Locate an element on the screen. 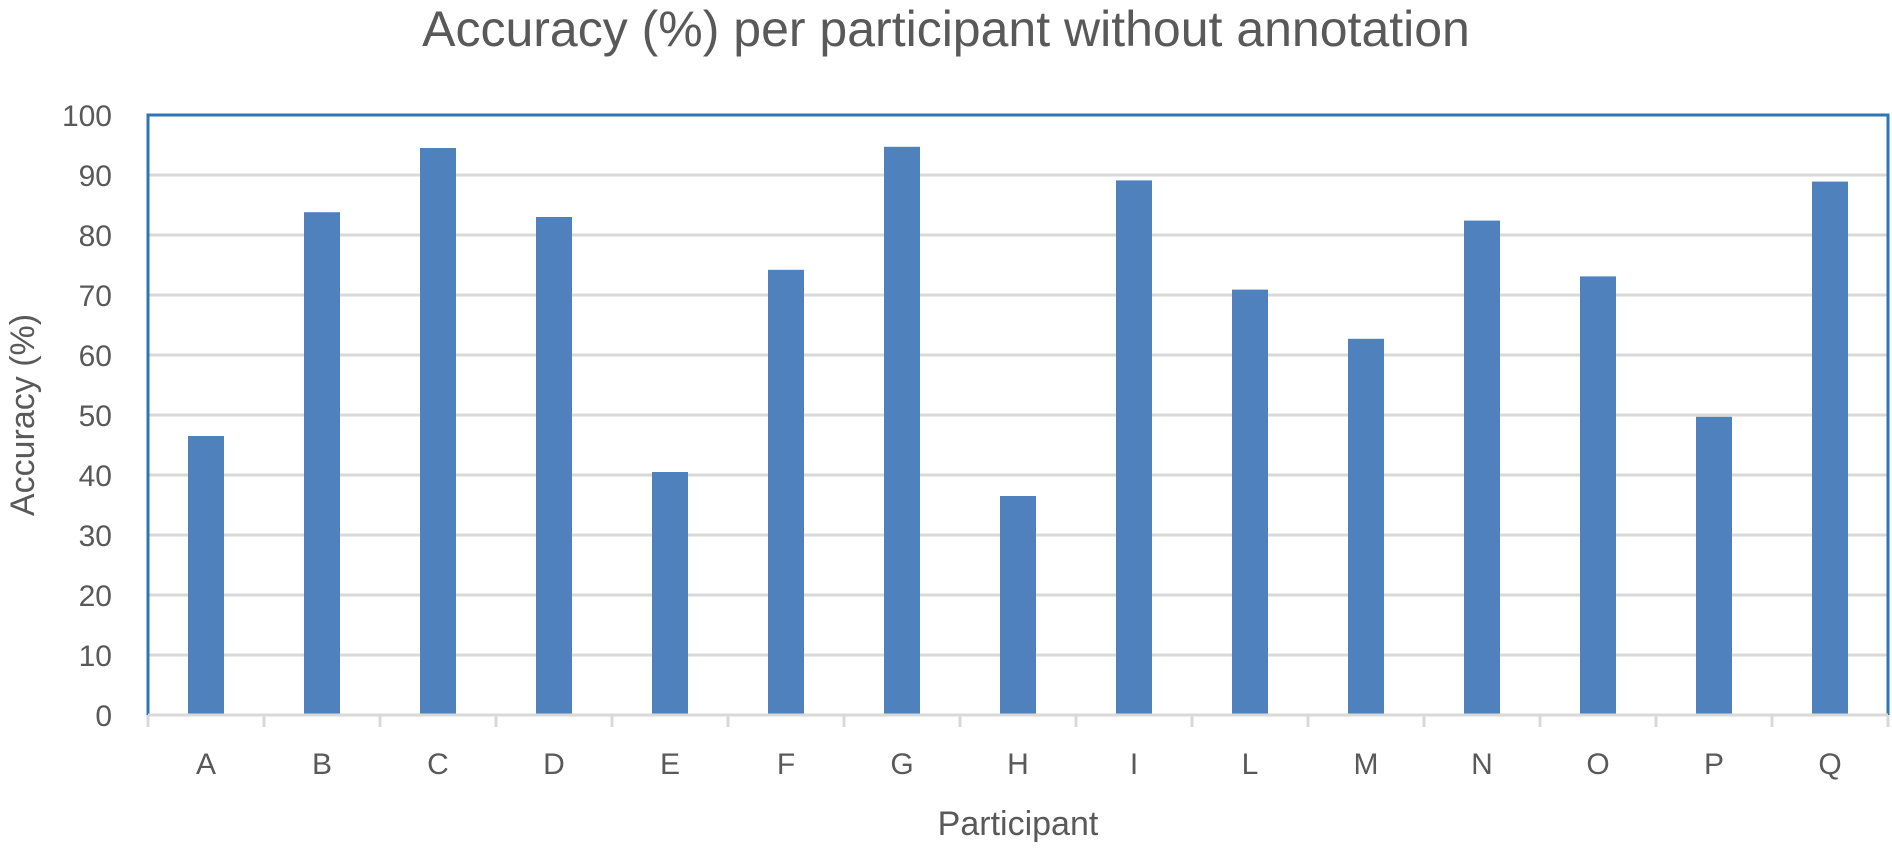 The image size is (1892, 855). y-tick-label: 50 is located at coordinates (95, 416).